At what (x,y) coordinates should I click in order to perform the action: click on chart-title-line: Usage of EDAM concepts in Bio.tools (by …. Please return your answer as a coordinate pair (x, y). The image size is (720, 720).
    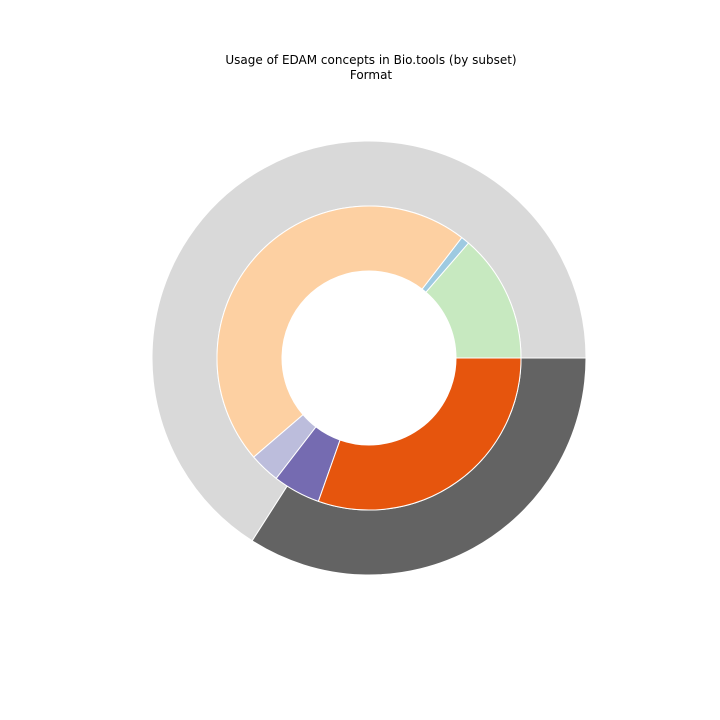
    Looking at the image, I should click on (371, 60).